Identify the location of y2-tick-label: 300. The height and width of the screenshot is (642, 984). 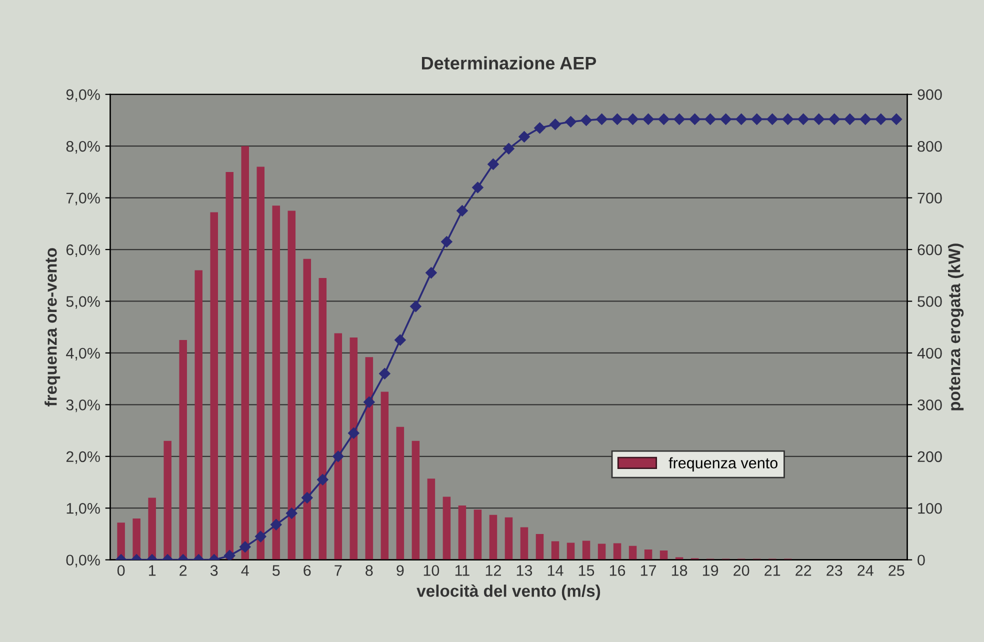
(930, 405).